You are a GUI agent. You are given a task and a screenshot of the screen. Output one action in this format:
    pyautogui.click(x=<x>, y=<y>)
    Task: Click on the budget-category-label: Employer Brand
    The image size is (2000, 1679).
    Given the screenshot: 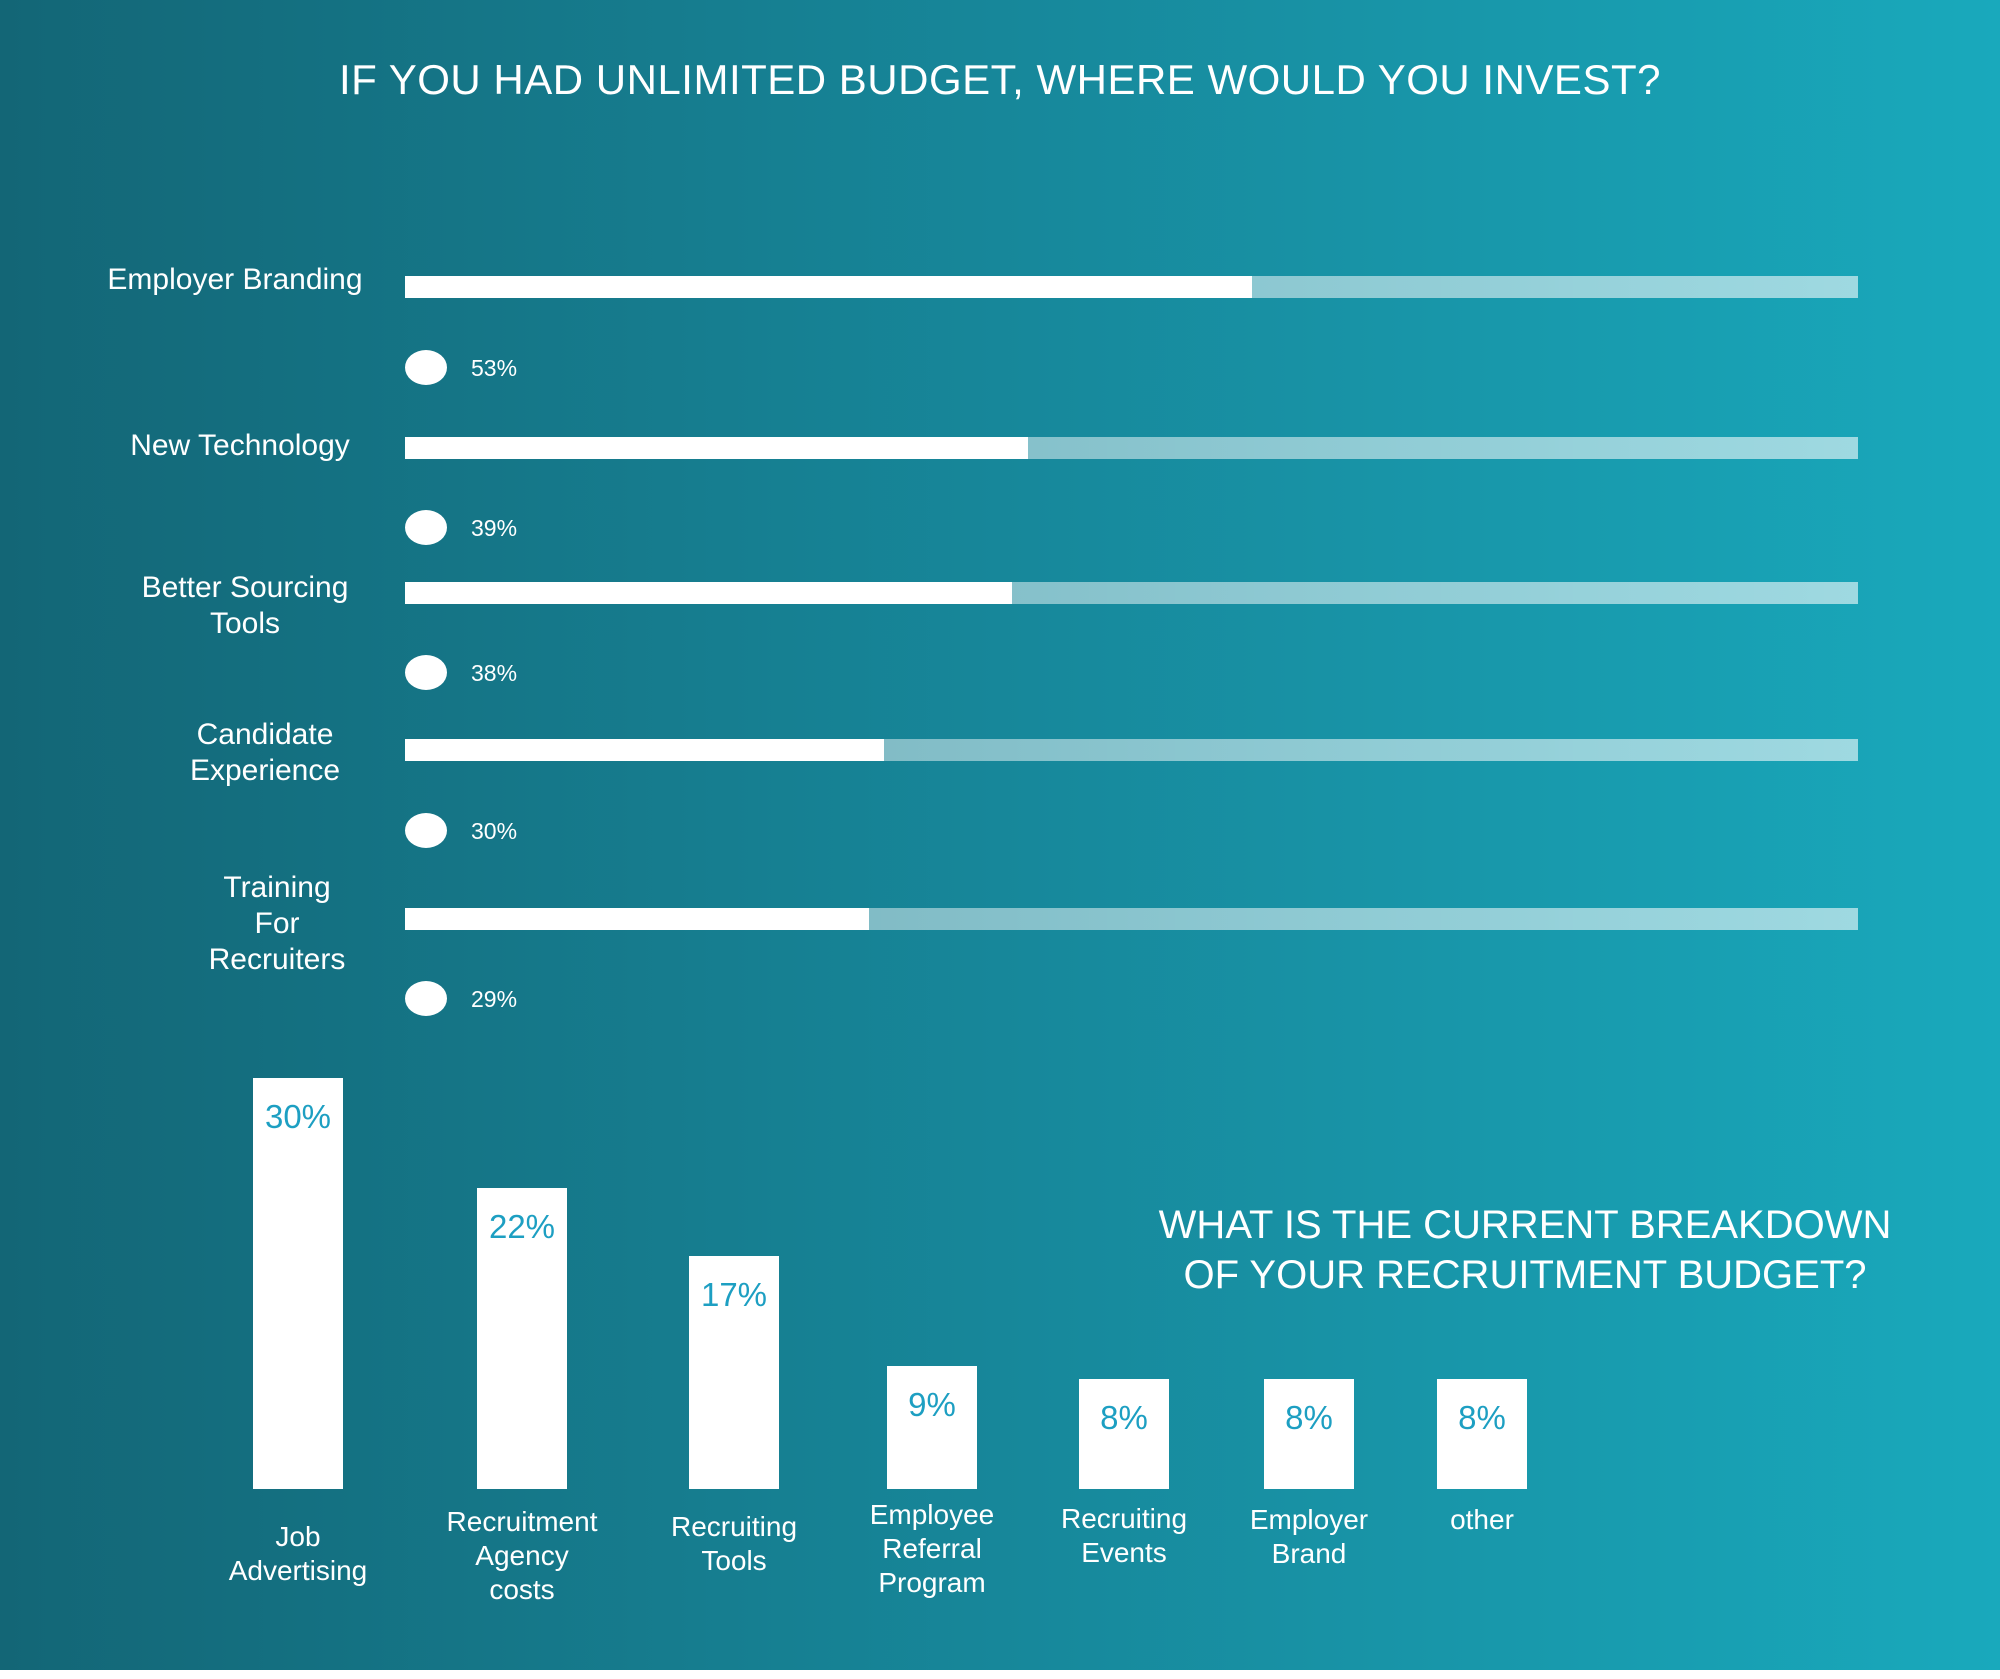 What is the action you would take?
    pyautogui.click(x=1309, y=1536)
    